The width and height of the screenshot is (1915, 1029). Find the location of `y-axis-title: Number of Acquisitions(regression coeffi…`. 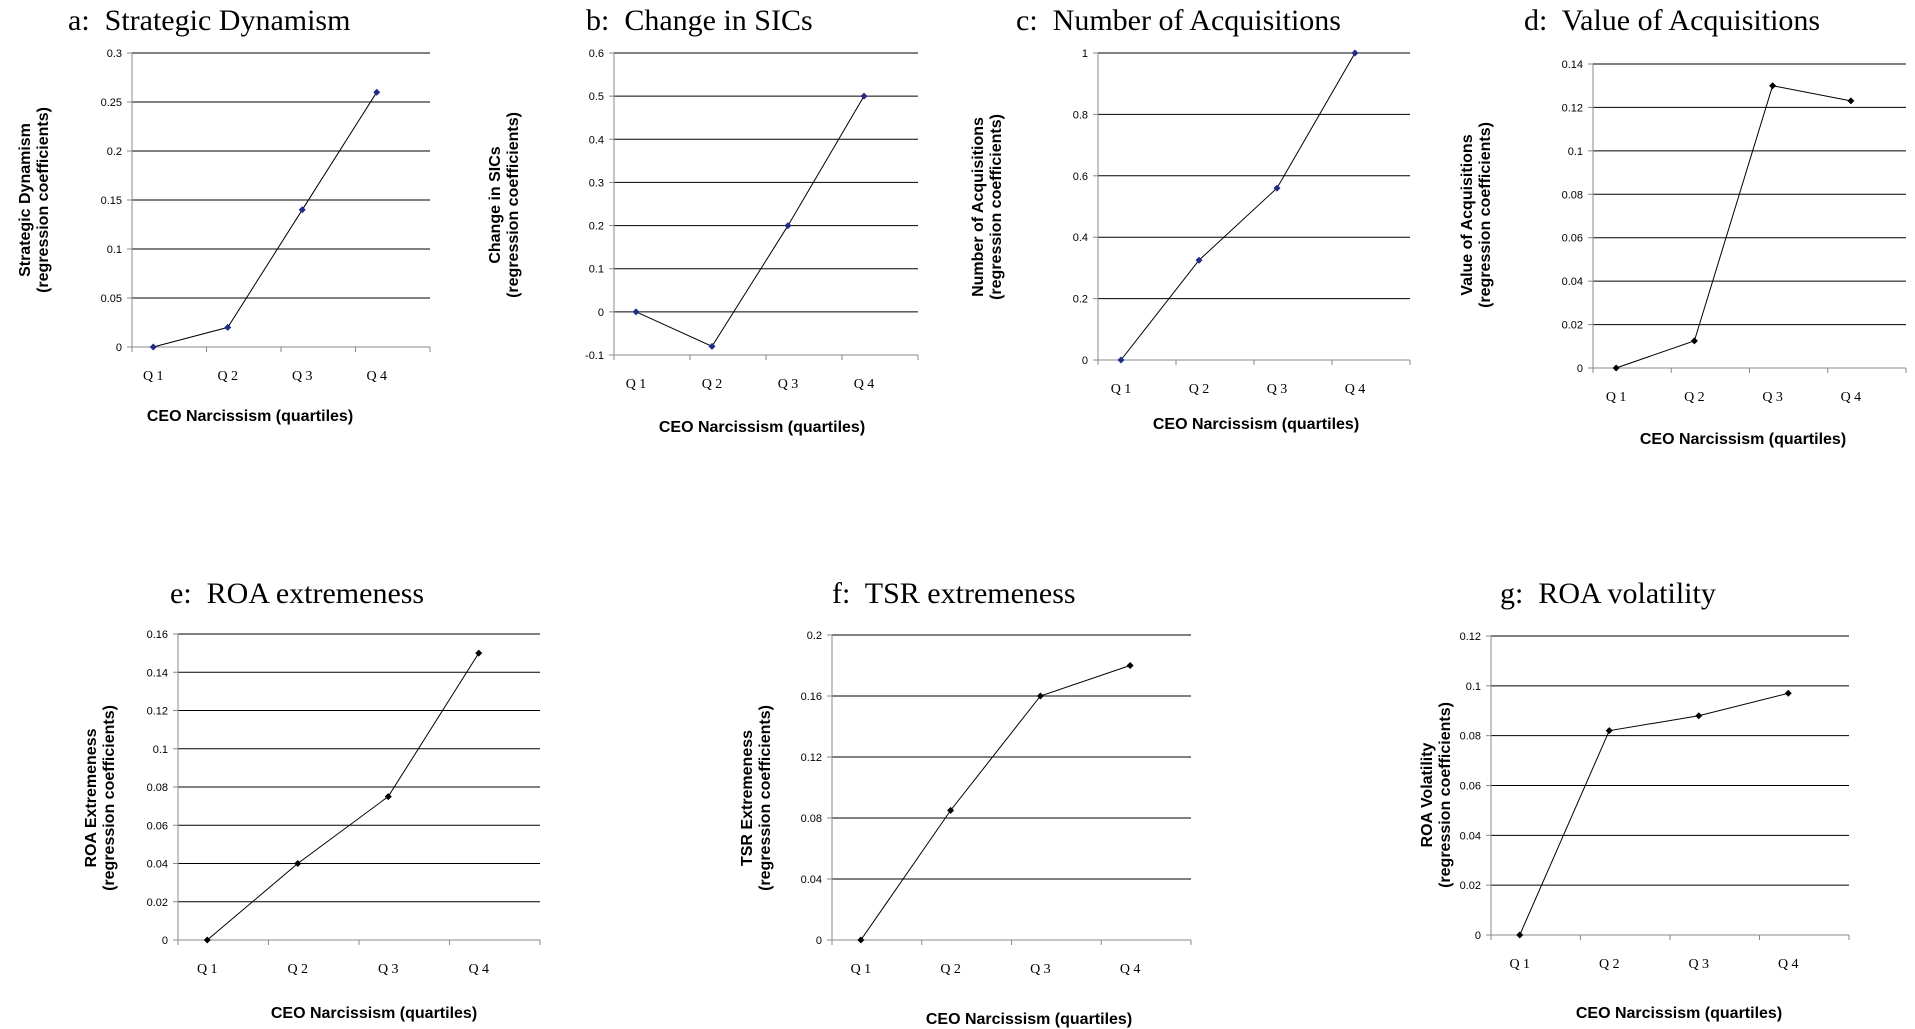

y-axis-title: Number of Acquisitions(regression coeffi… is located at coordinates (987, 207).